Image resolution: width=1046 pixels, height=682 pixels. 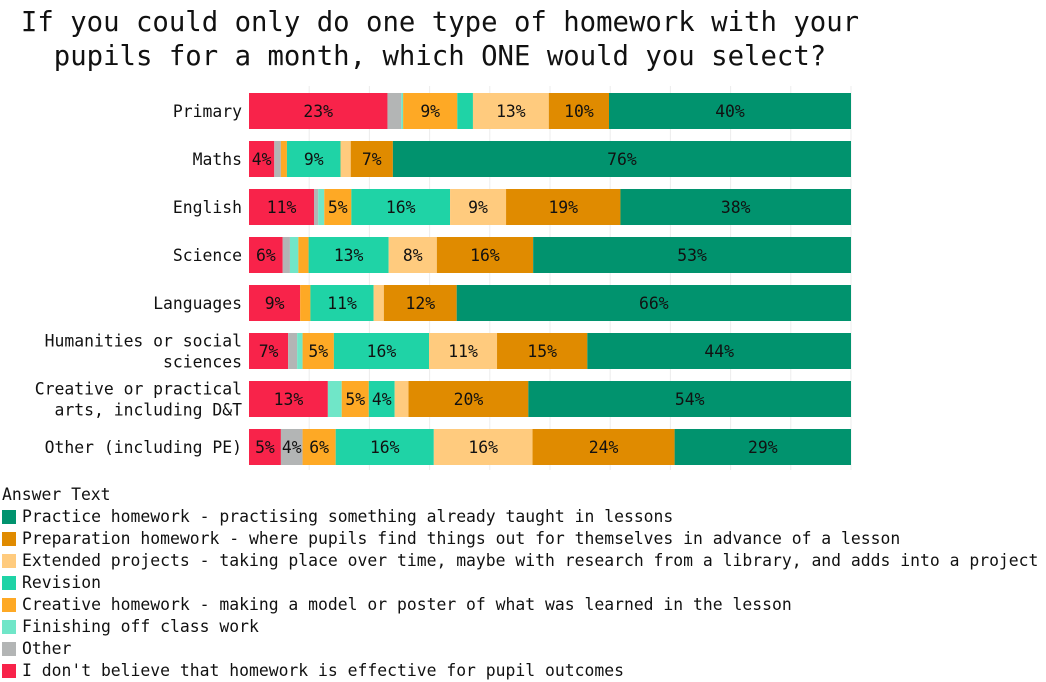 What do you see at coordinates (61, 582) in the screenshot?
I see `legend-label: Revision` at bounding box center [61, 582].